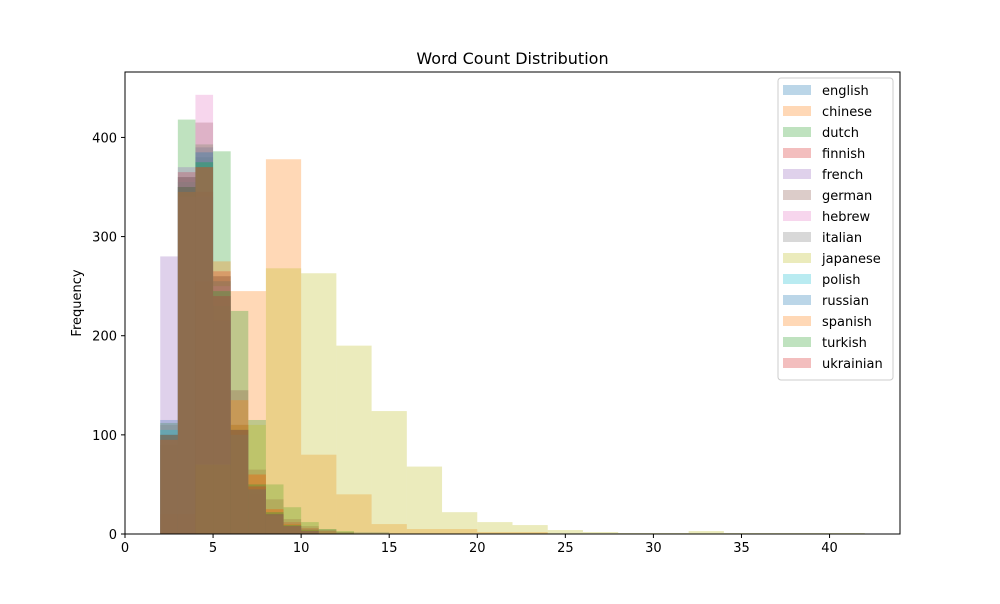  I want to click on x-tick-label: 40, so click(829, 548).